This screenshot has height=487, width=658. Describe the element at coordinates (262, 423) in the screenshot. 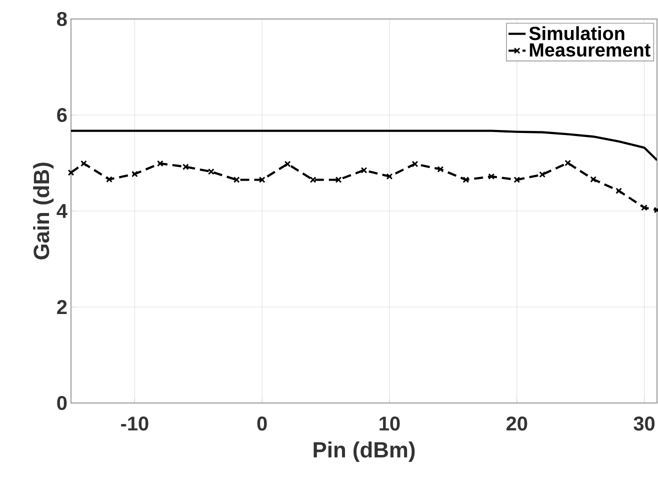

I see `x-tick-label: 0` at that location.